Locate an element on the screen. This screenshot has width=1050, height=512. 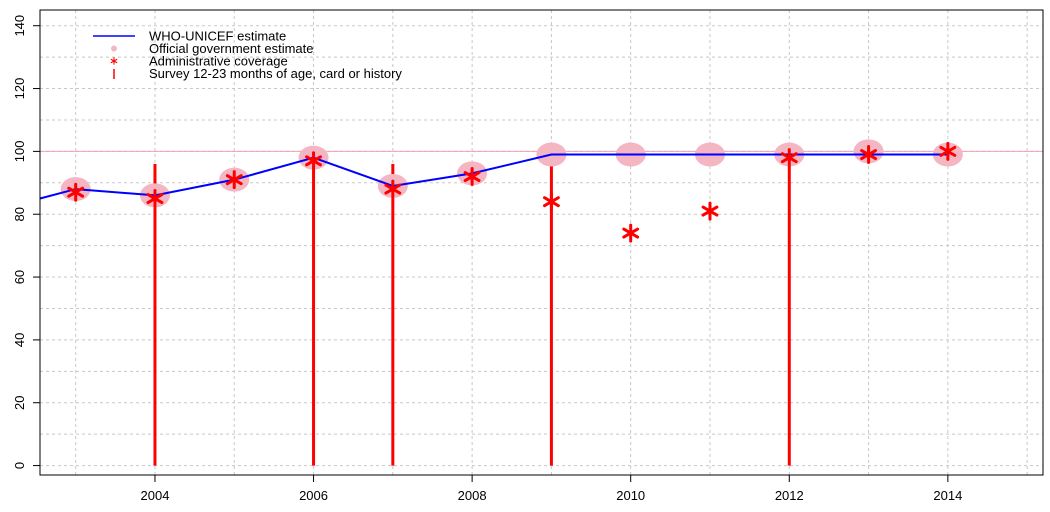
who-unicef-line-layer is located at coordinates (493, 176).